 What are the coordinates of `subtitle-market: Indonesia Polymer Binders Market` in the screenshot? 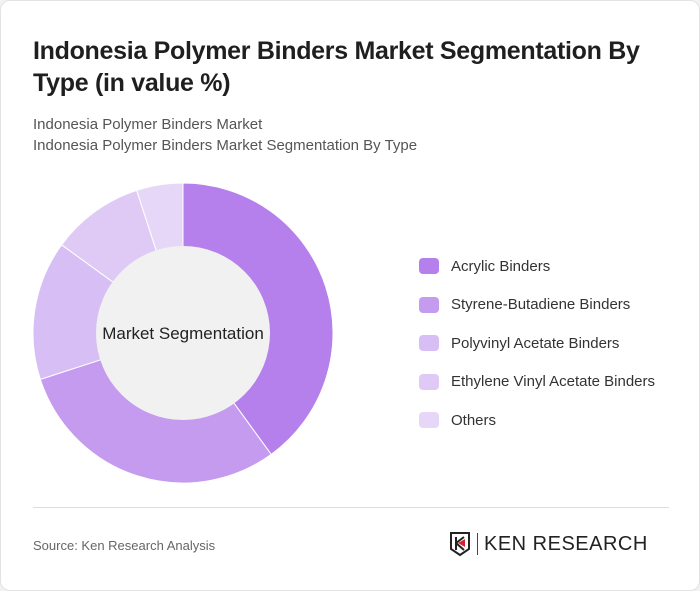 It's located at (148, 124).